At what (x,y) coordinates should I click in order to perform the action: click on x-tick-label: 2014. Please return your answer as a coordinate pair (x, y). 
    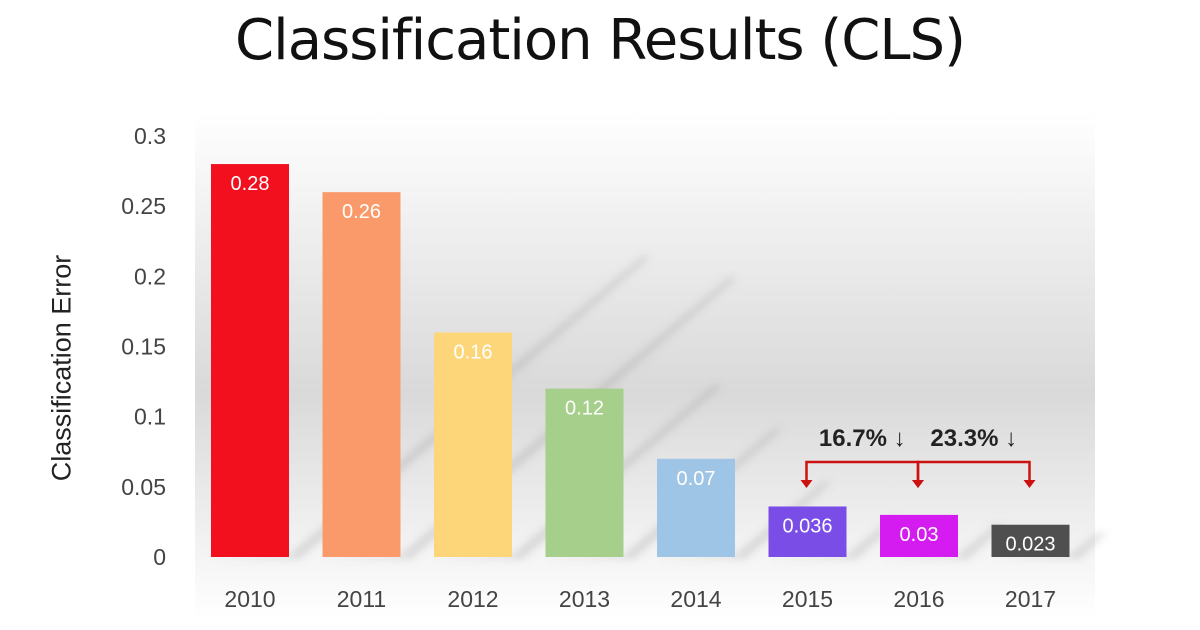
    Looking at the image, I should click on (695, 599).